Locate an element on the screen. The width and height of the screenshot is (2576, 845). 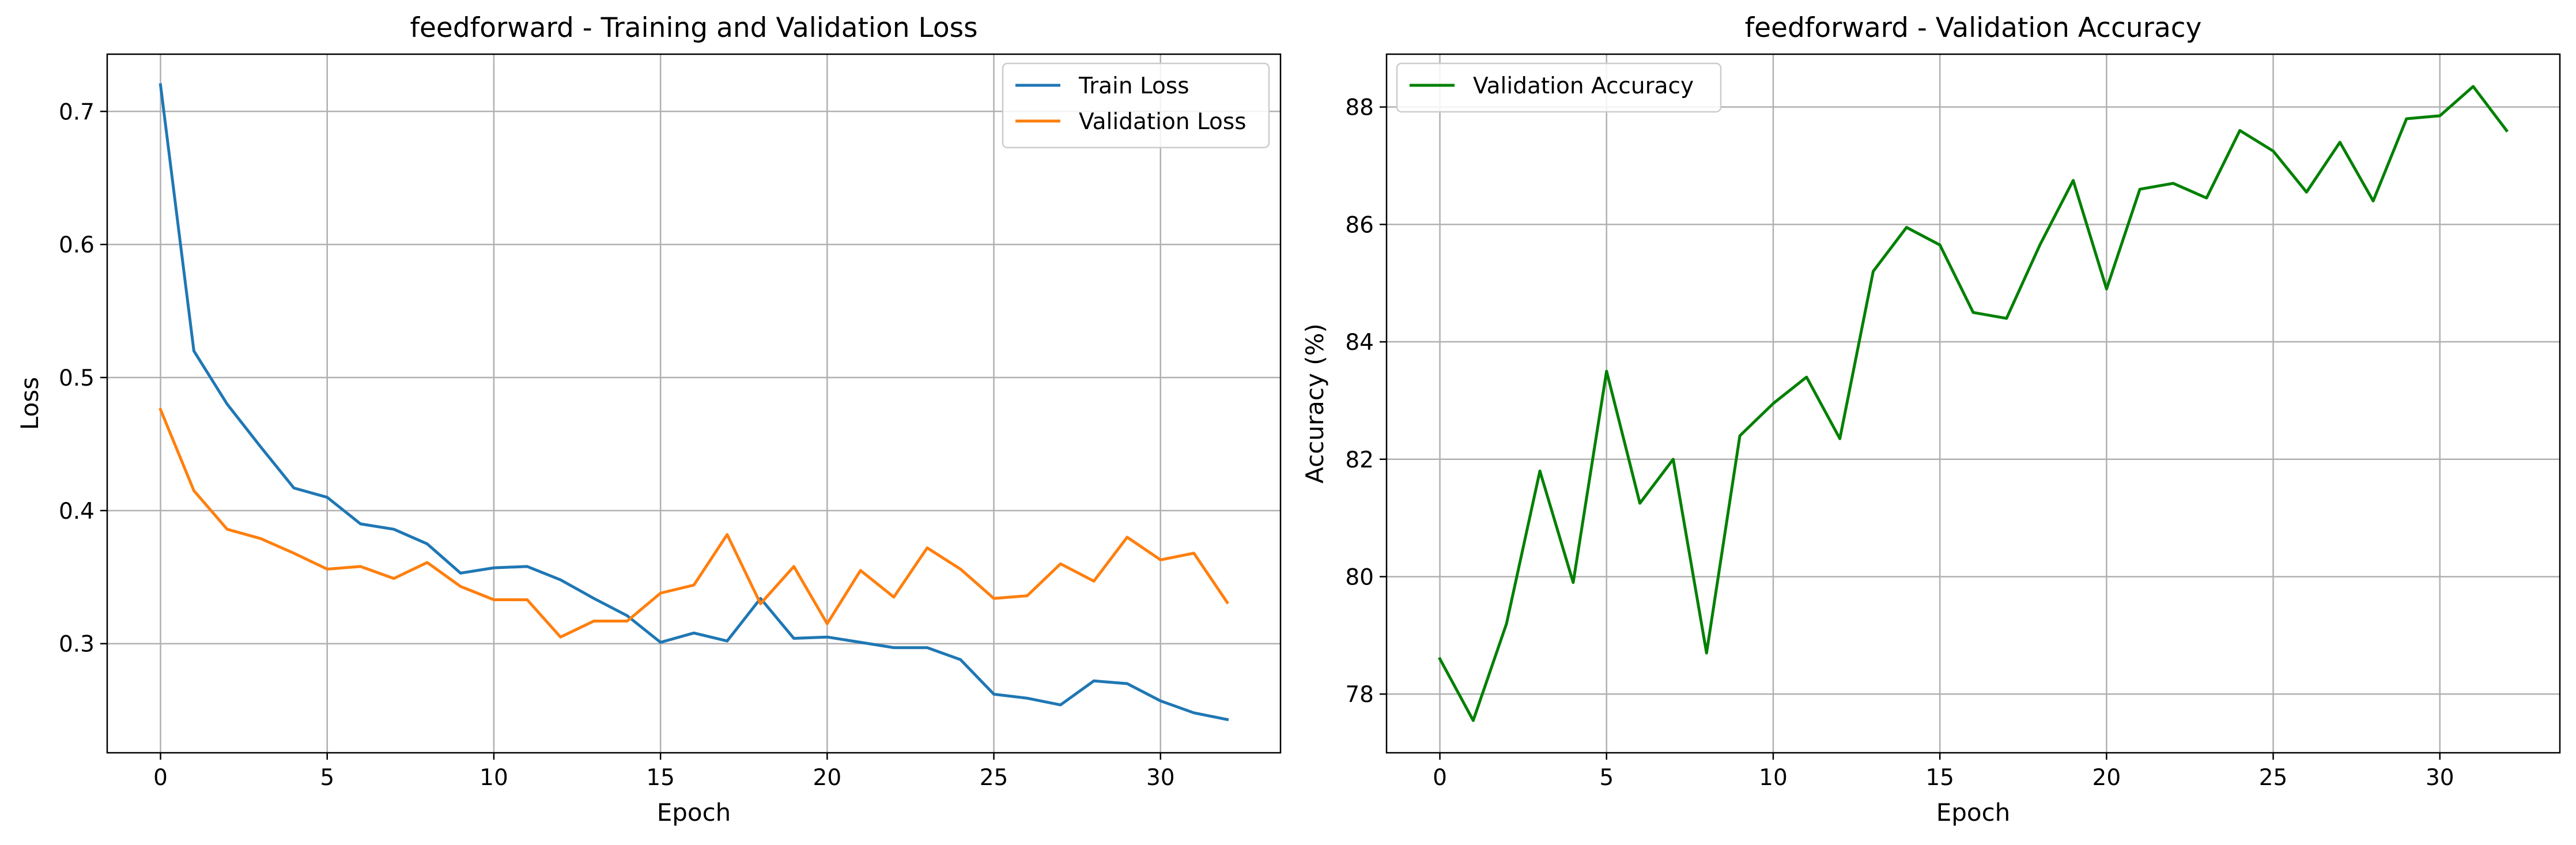
loss-y-tick-label: 0.3 is located at coordinates (77, 645).